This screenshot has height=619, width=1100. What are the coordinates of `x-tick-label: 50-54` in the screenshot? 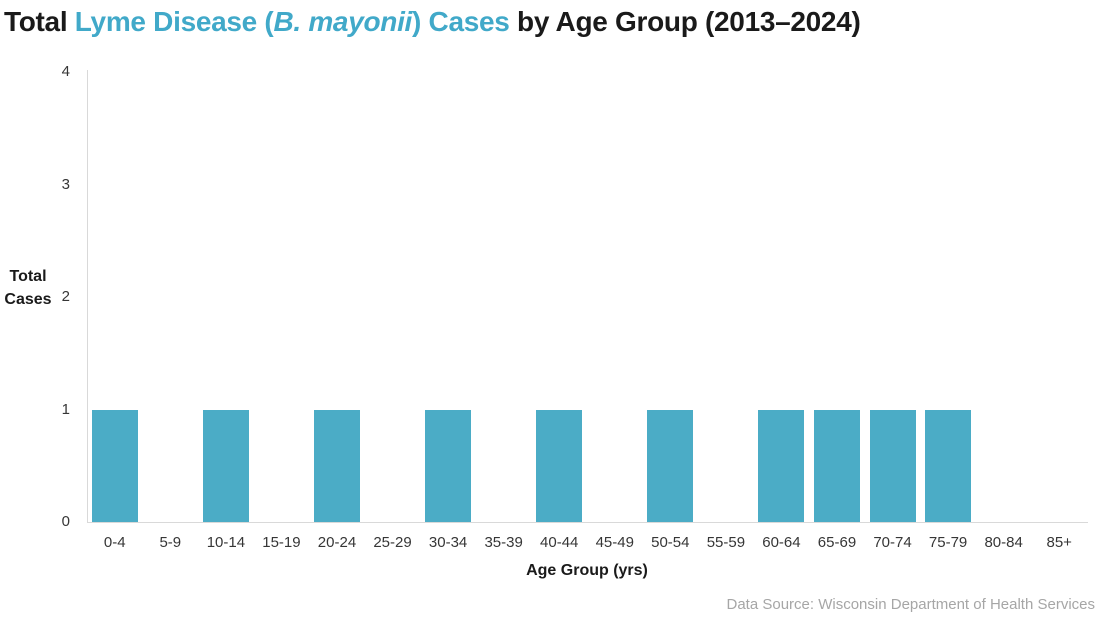 It's located at (670, 542).